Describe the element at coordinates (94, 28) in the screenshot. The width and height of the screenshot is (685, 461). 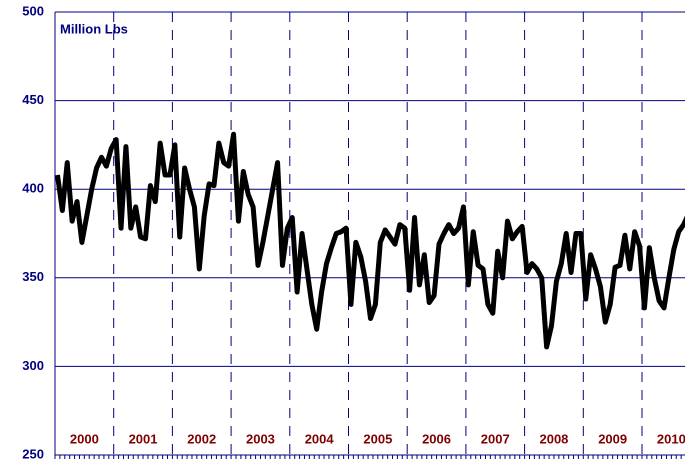
I see `y-axis-label: Million Lbs` at that location.